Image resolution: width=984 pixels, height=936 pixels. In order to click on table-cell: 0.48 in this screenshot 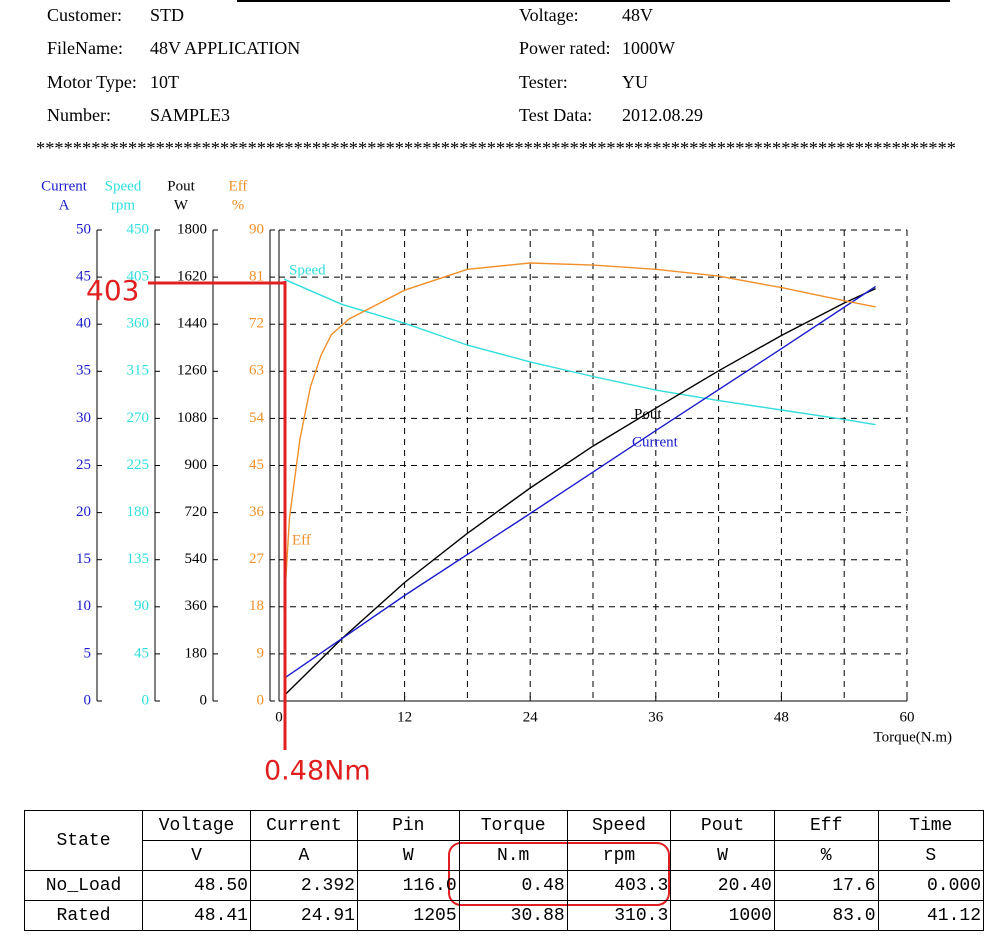, I will do `click(513, 885)`.